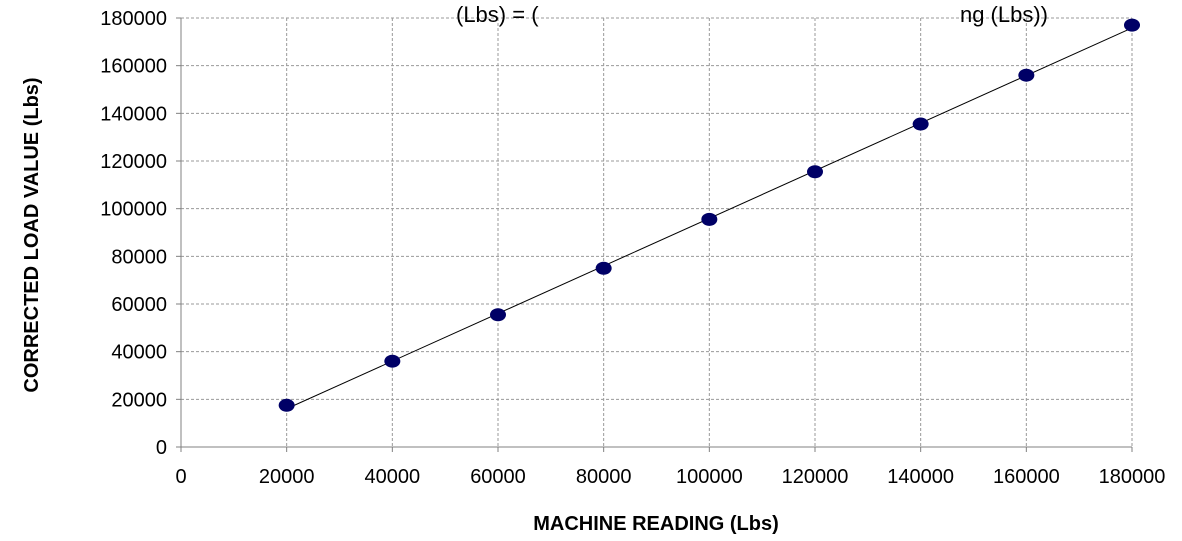 This screenshot has height=541, width=1182. What do you see at coordinates (497, 14) in the screenshot?
I see `chart-title: (Lbs) = (` at bounding box center [497, 14].